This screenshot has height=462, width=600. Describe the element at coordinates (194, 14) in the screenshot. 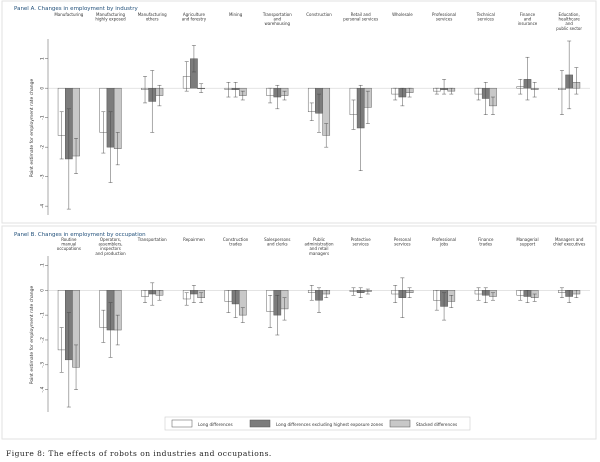

I see `category-label-line: Agriculture` at that location.